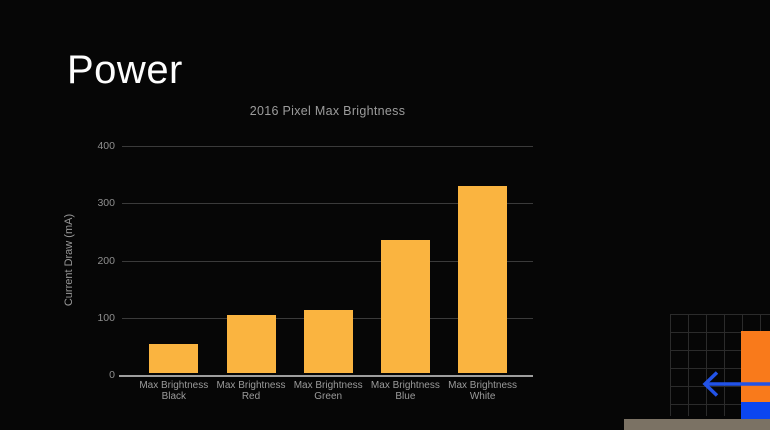  Describe the element at coordinates (697, 424) in the screenshot. I see `decorative-bottom-bar` at that location.